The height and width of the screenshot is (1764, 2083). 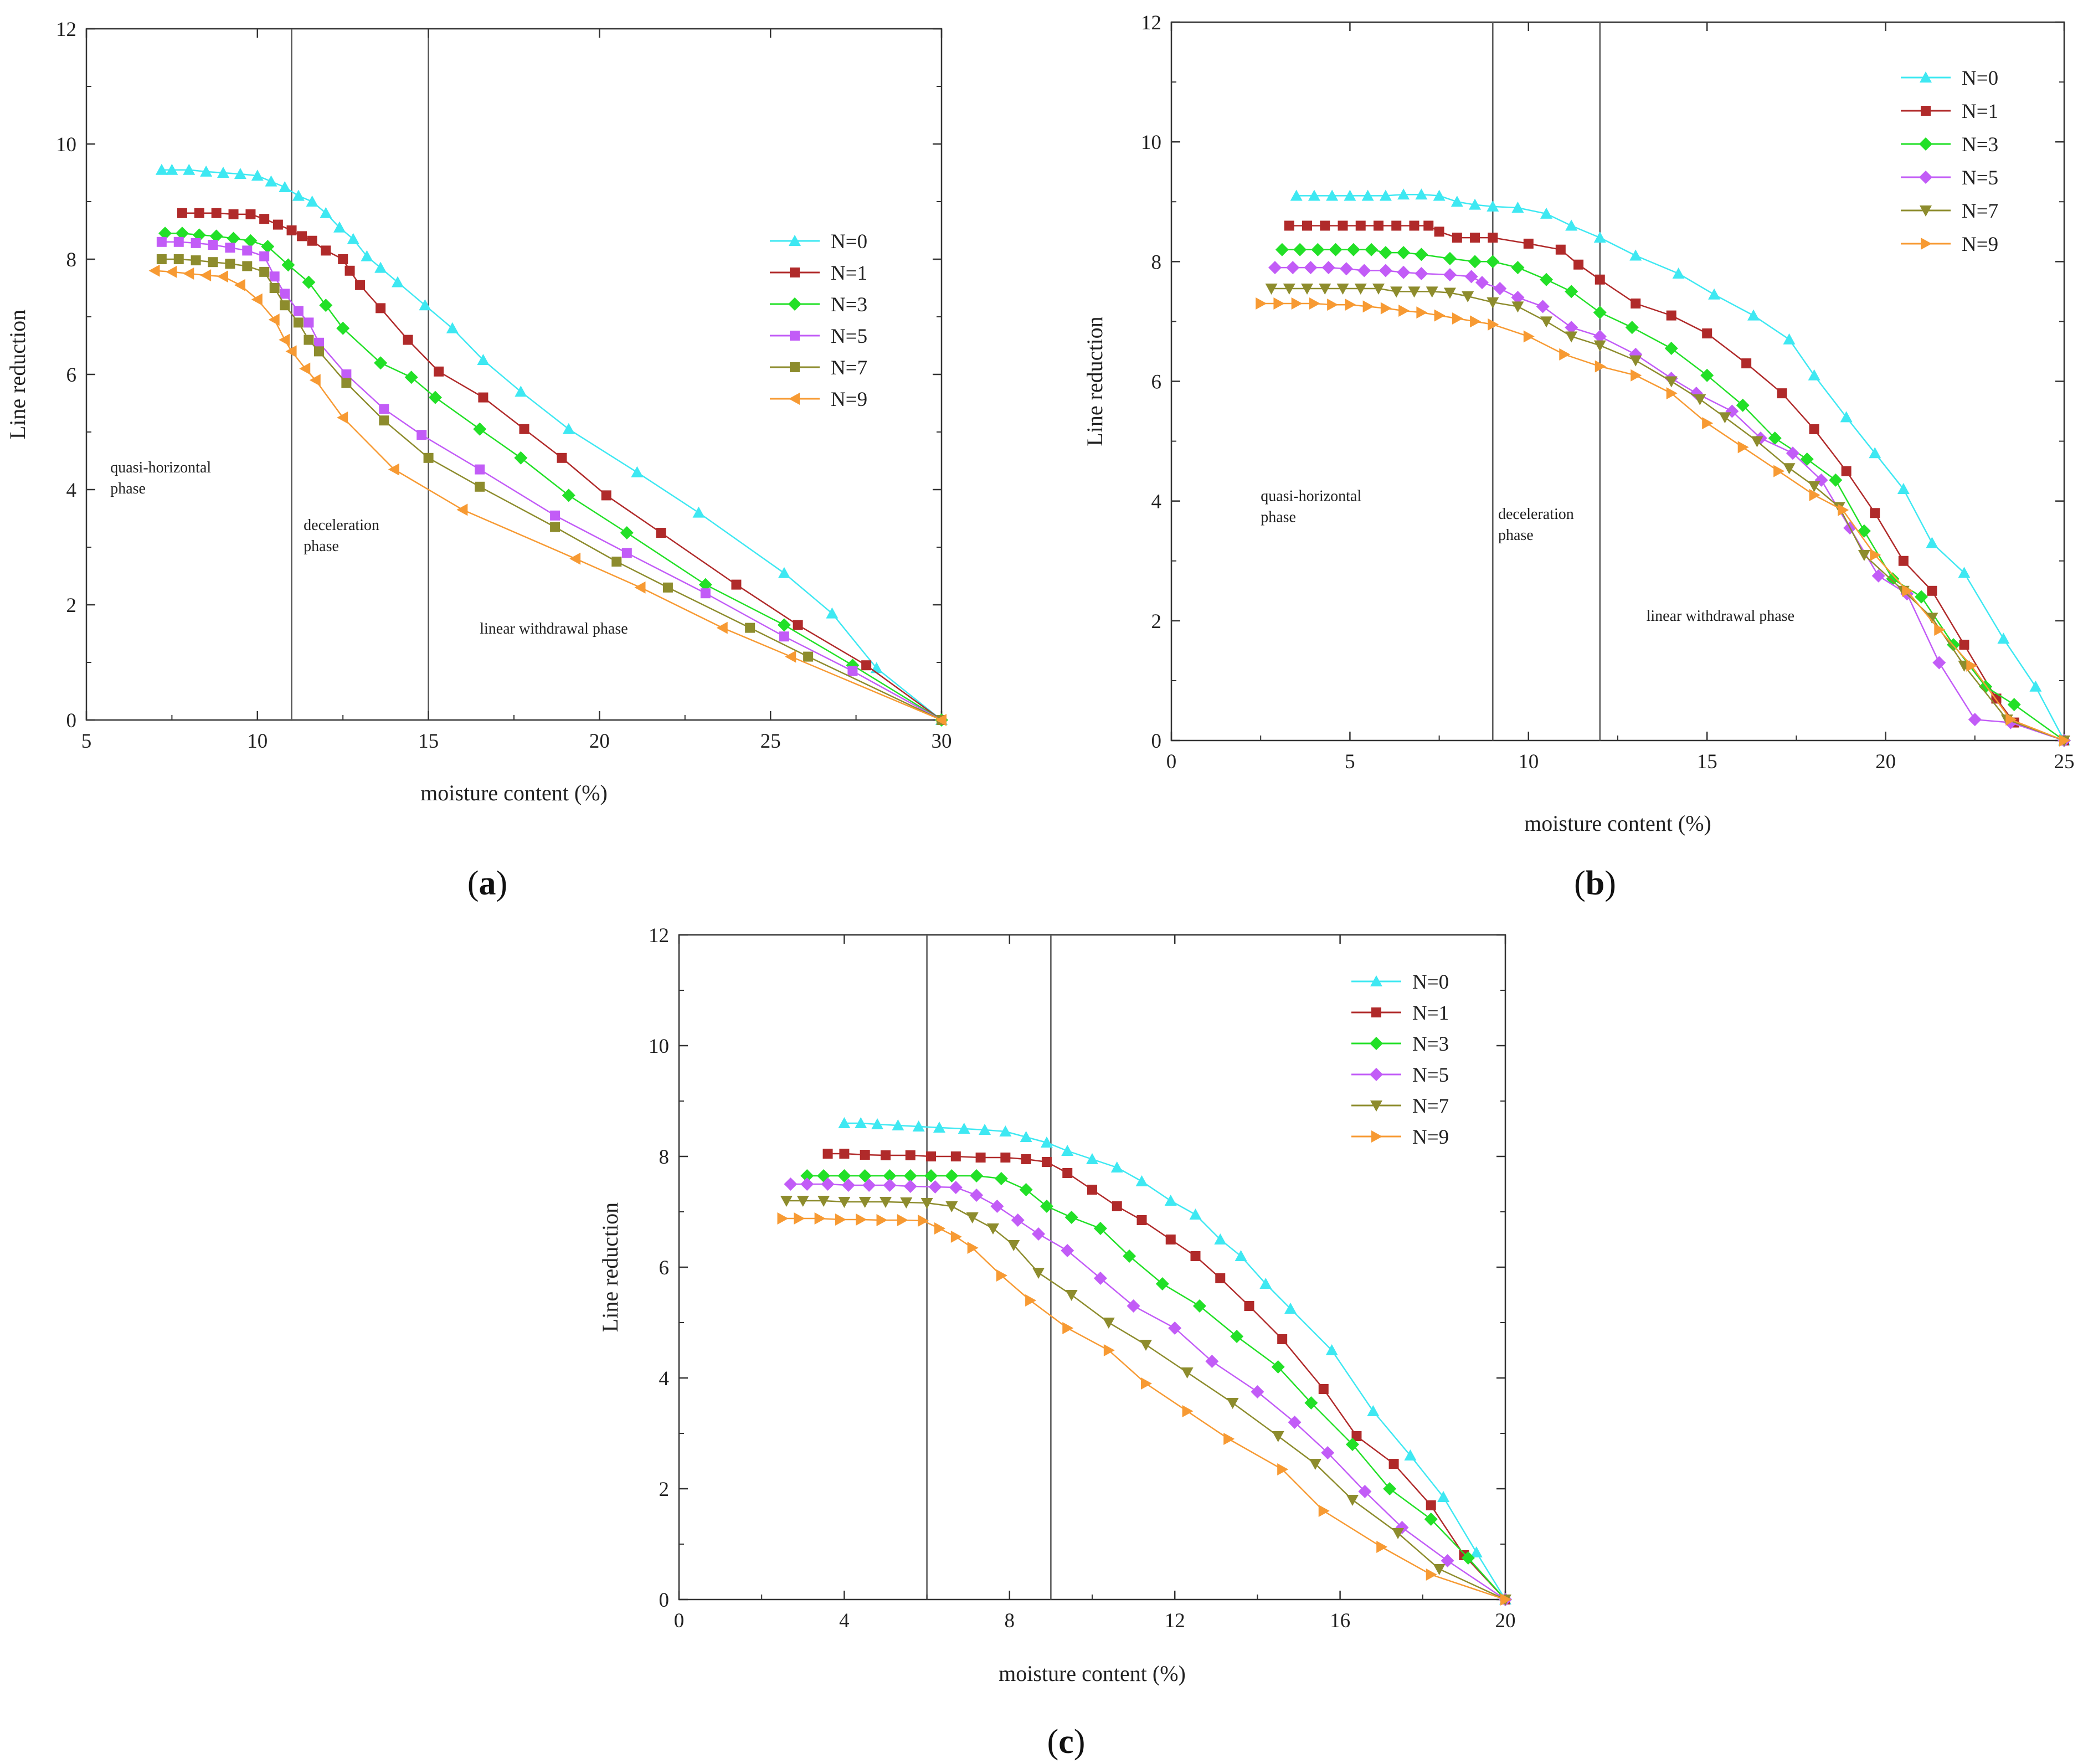 What do you see at coordinates (679, 1621) in the screenshot?
I see `x-tick-label: 0` at bounding box center [679, 1621].